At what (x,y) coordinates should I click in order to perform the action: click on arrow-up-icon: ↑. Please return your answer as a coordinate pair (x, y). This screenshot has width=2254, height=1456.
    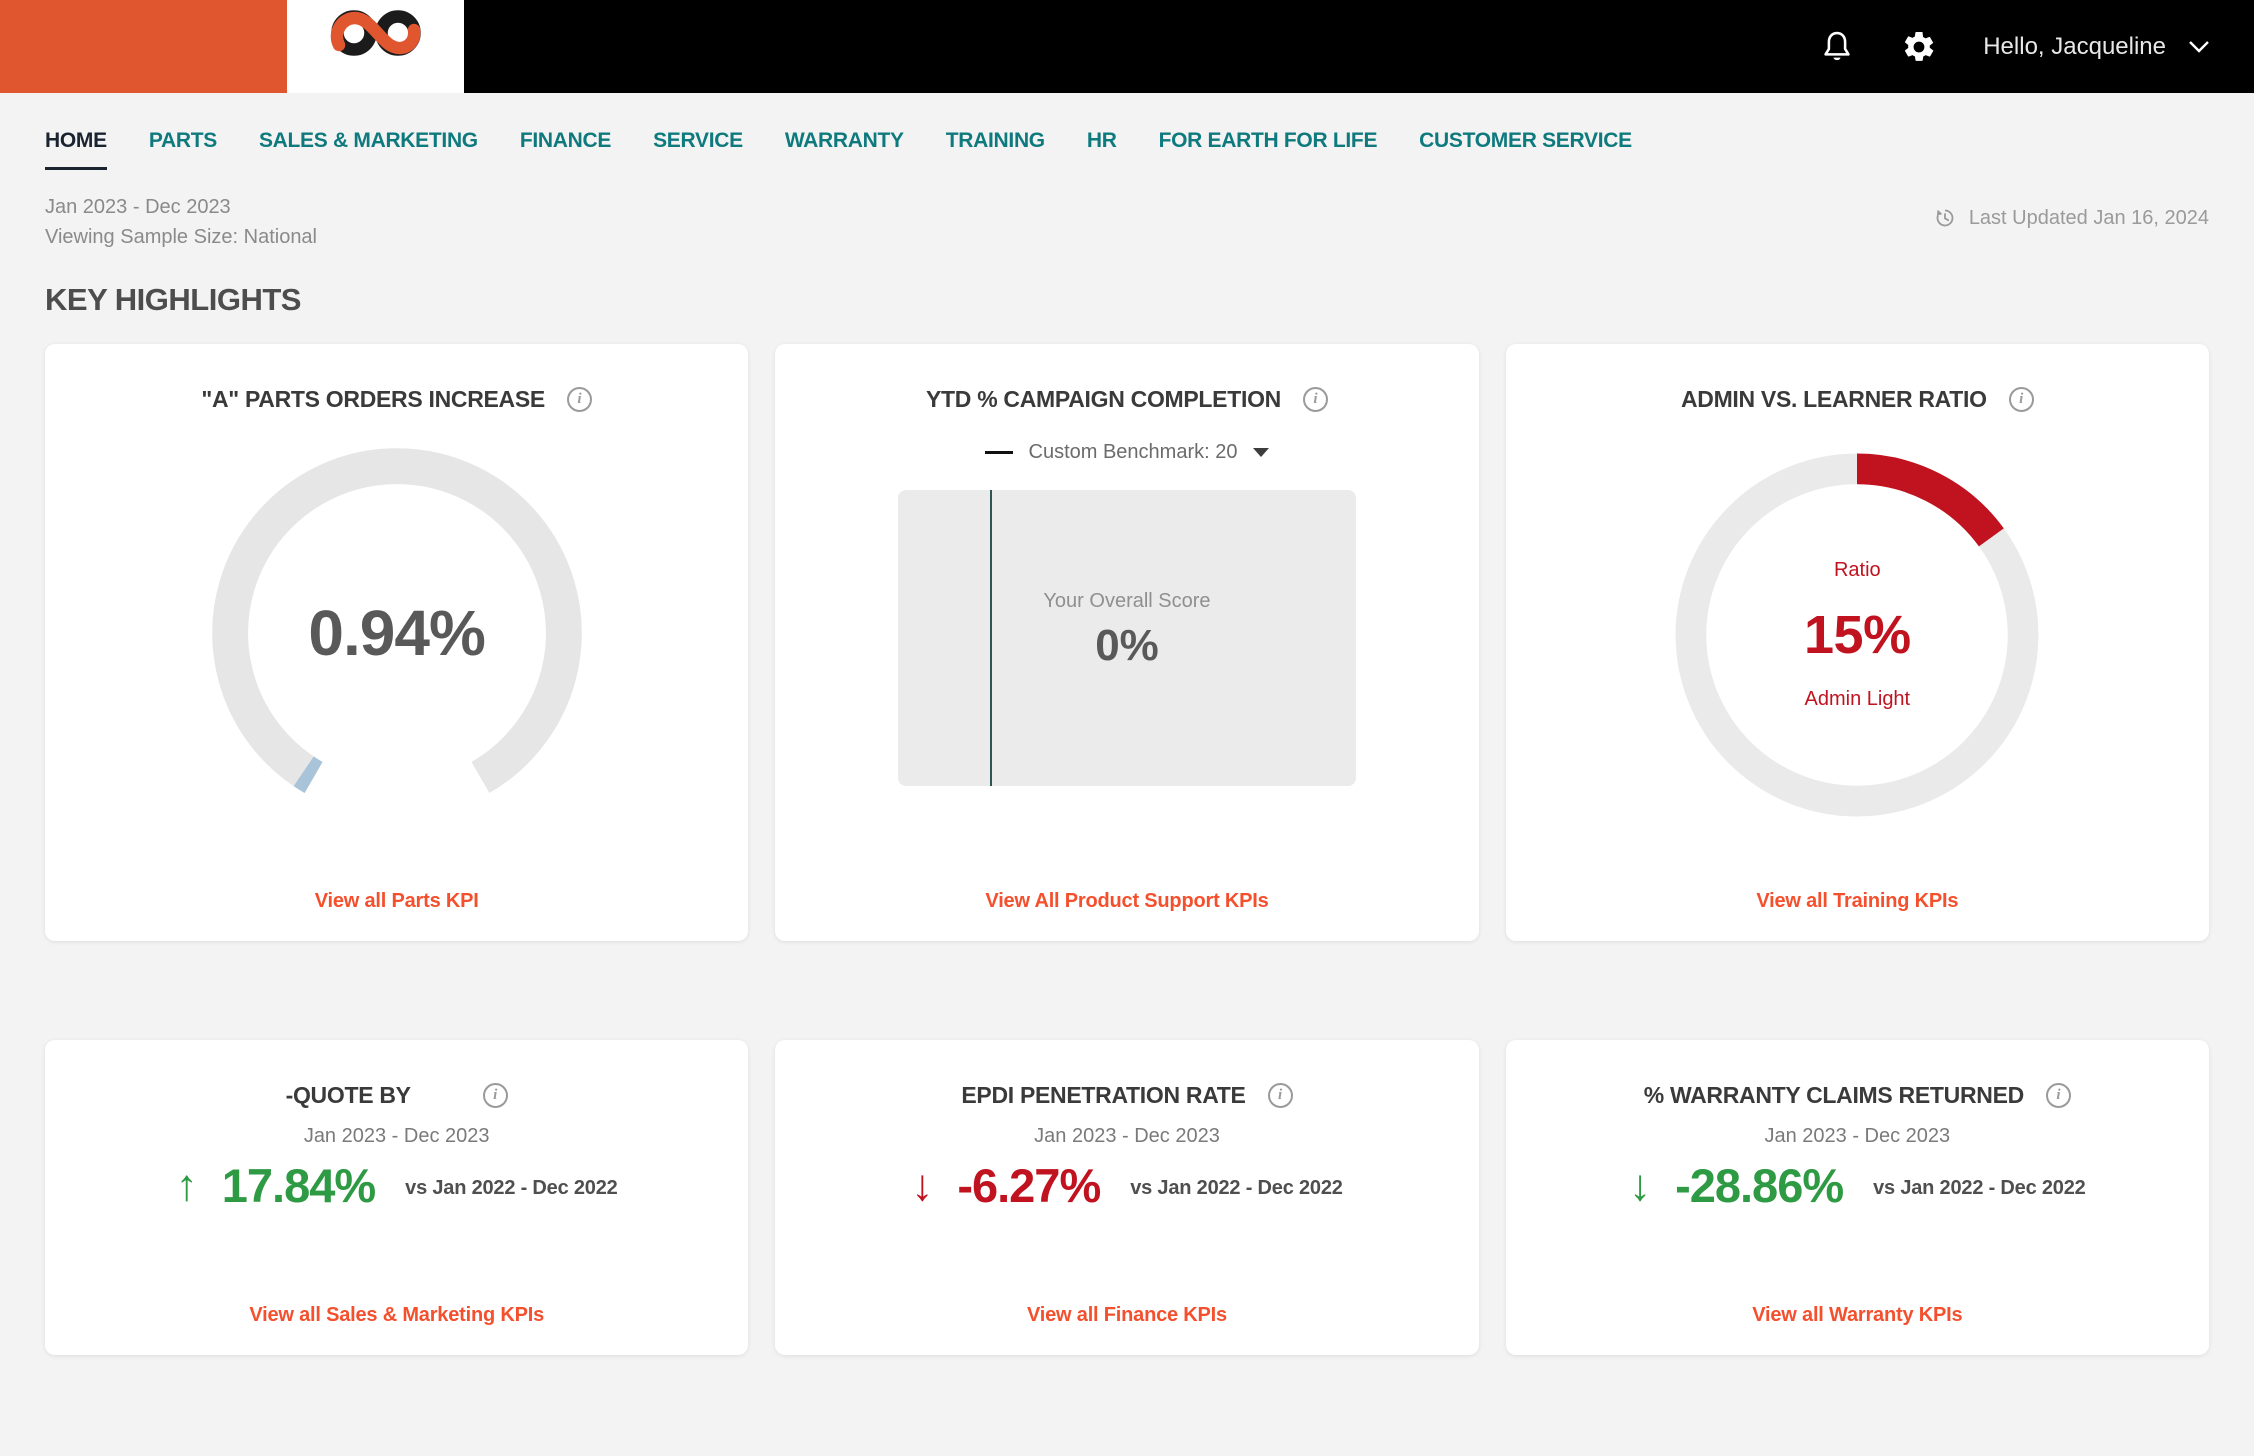
    Looking at the image, I should click on (186, 1185).